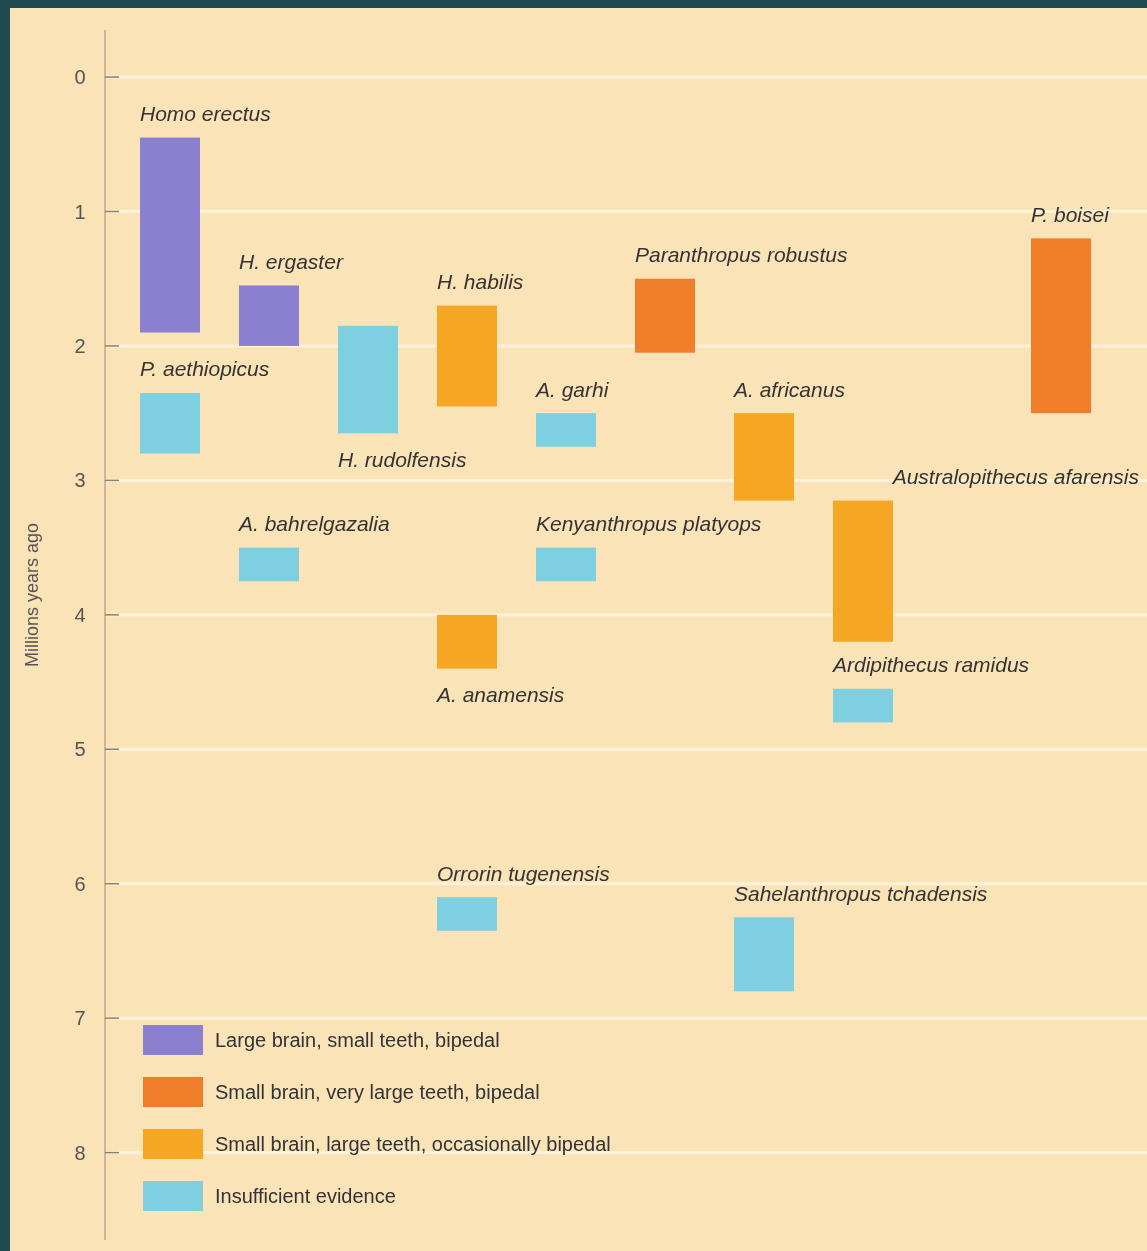 The image size is (1147, 1251). I want to click on legend-label: Insufficient evidence, so click(305, 1196).